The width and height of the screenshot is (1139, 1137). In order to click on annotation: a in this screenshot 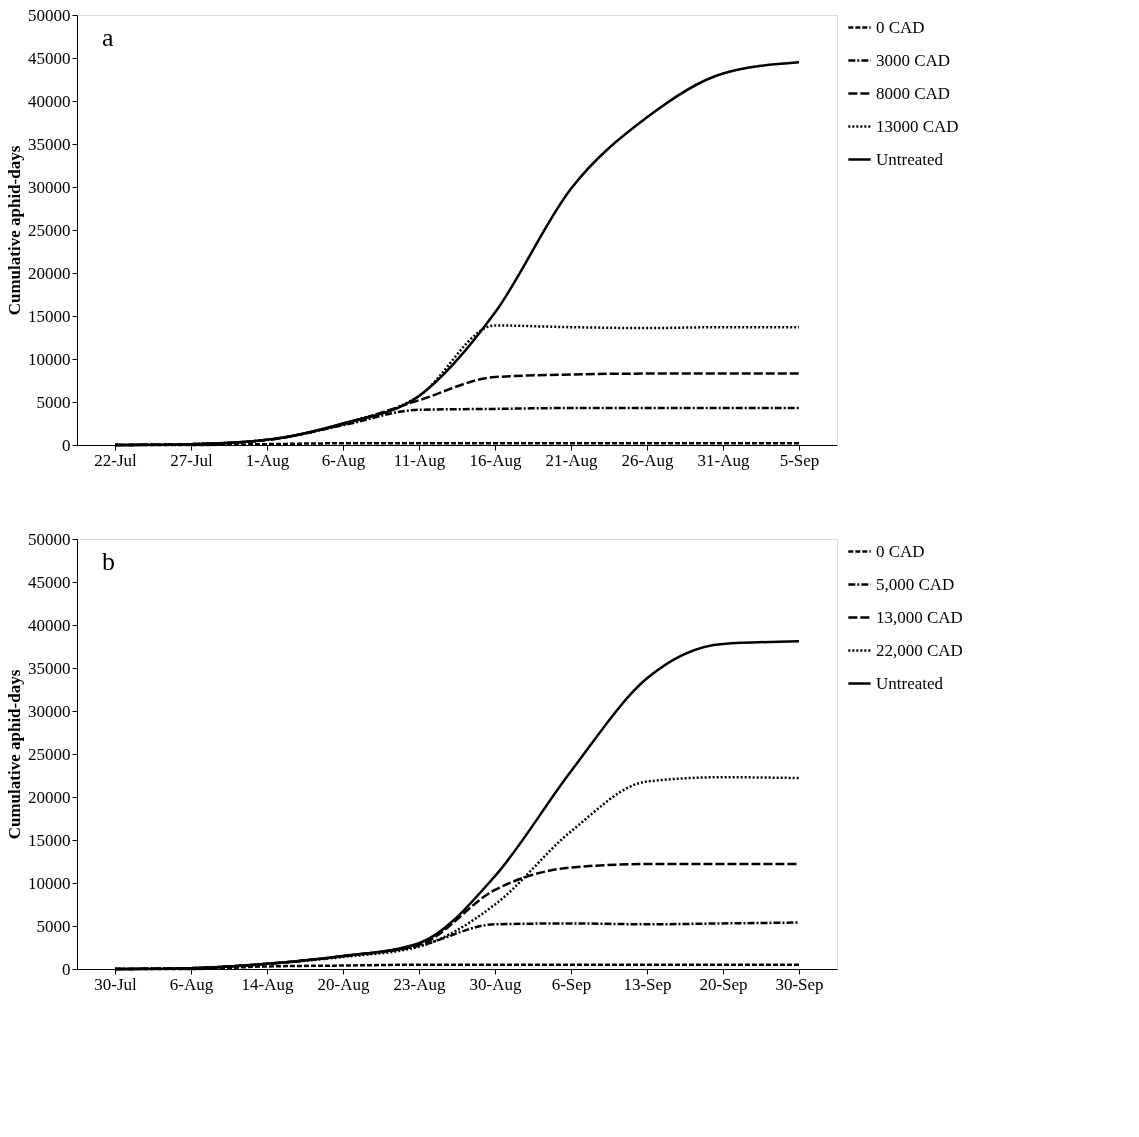, I will do `click(108, 37)`.